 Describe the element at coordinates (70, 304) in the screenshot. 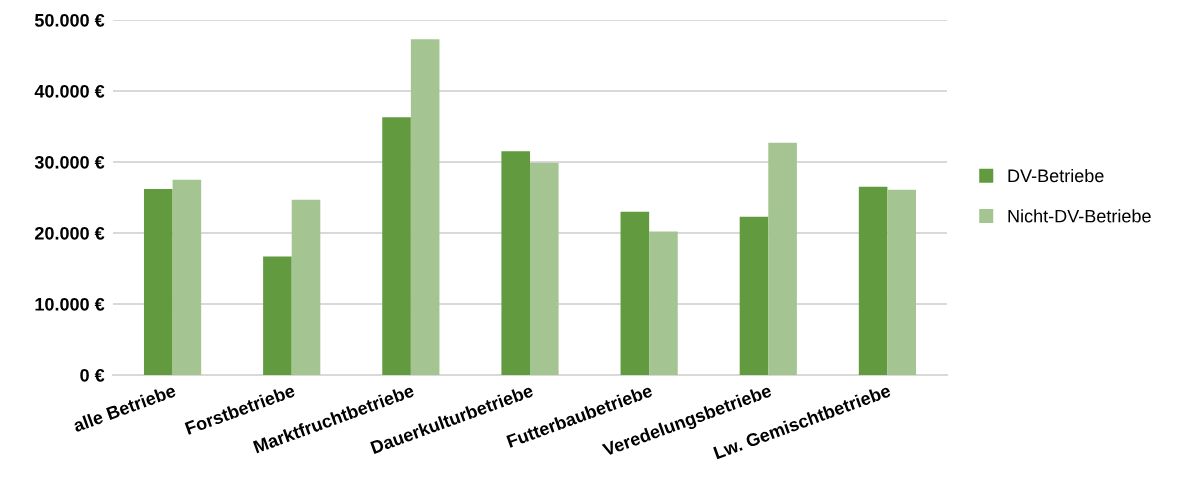

I see `y-tick-label: 10.000 €` at that location.